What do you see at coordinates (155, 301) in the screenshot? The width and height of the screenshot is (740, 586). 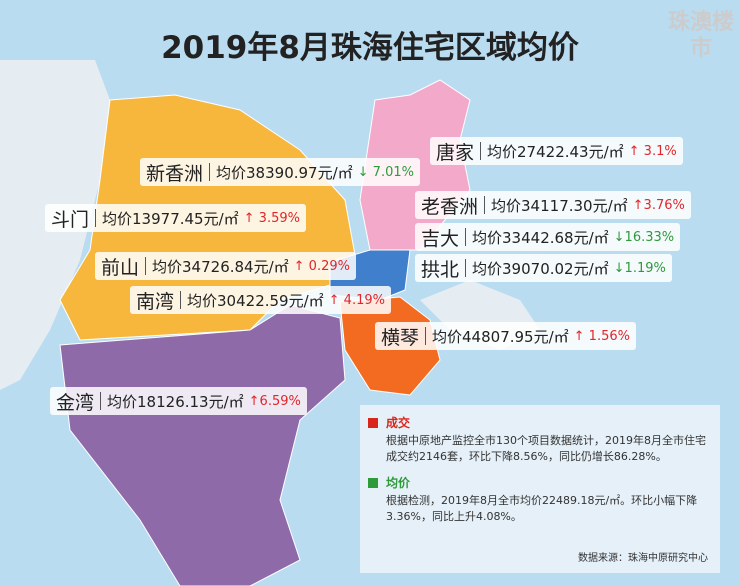 I see `region-name: 南湾` at bounding box center [155, 301].